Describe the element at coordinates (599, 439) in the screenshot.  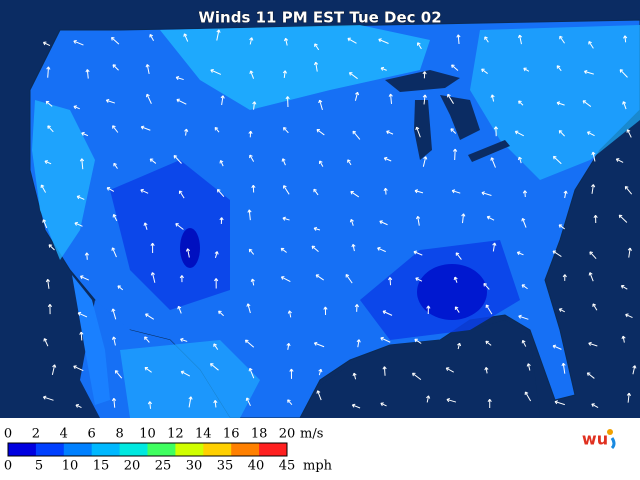
I see `logo: wu` at that location.